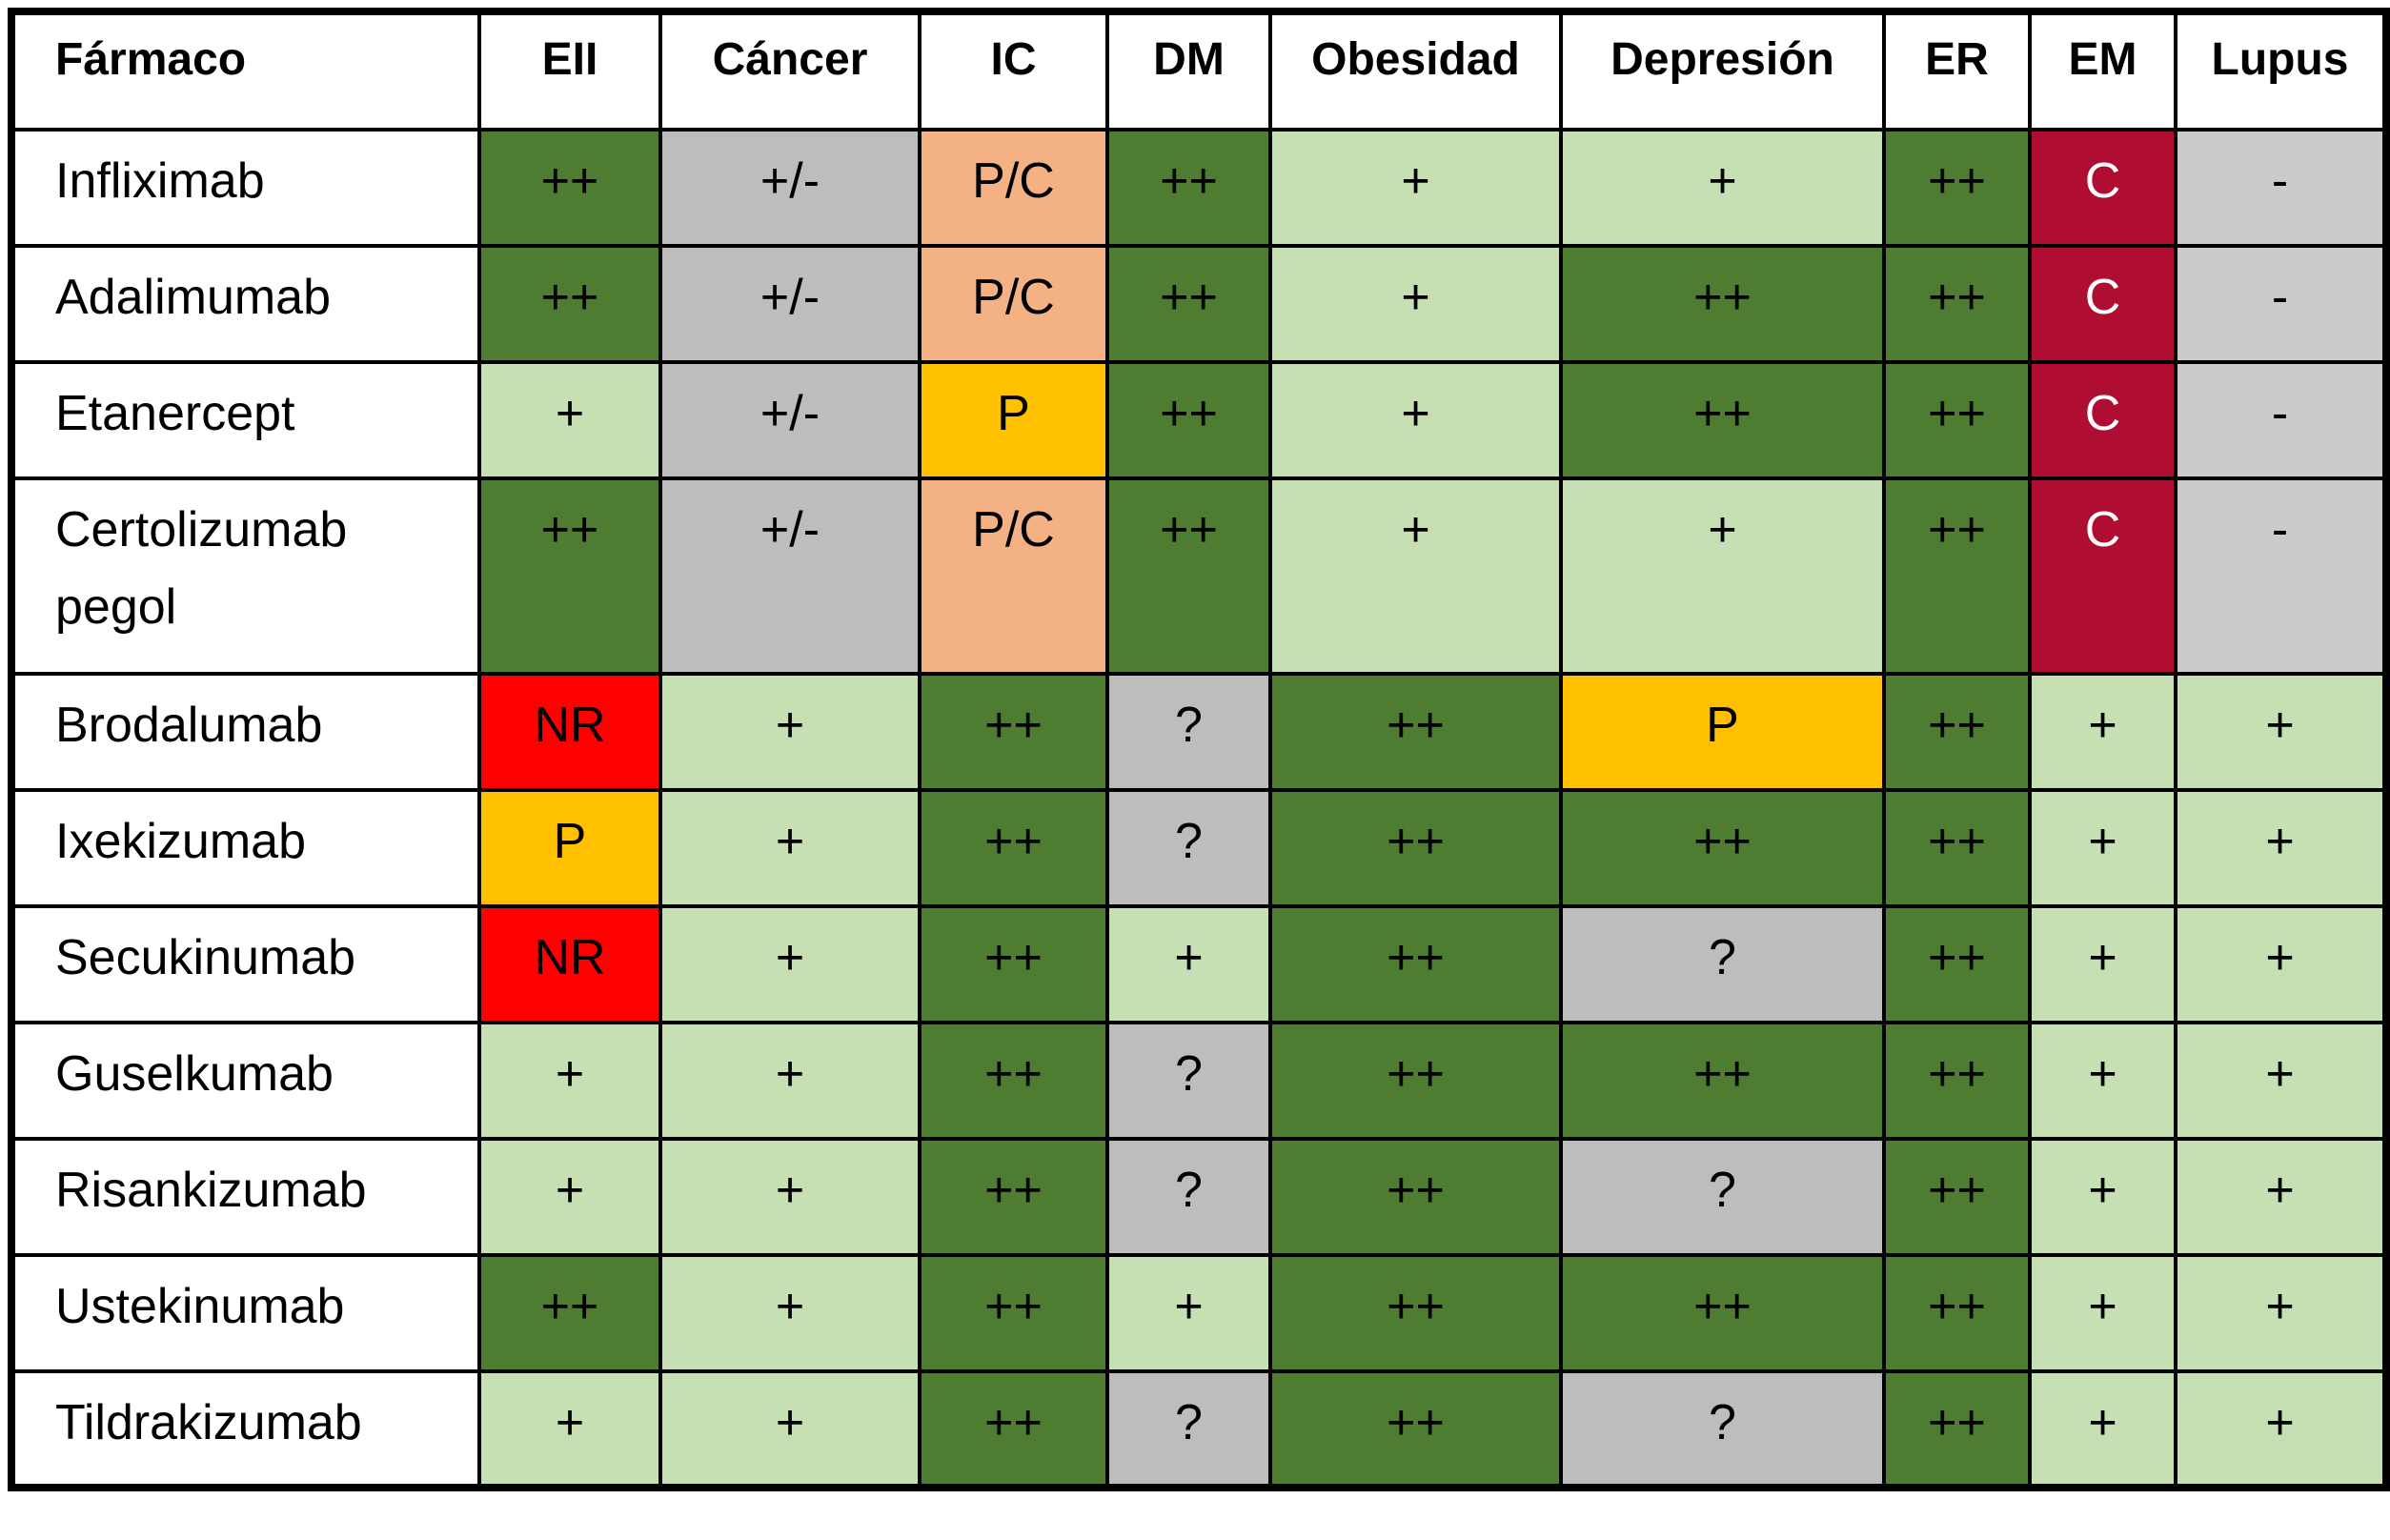 This screenshot has width=2390, height=1540. I want to click on column-header-em: EM, so click(2102, 71).